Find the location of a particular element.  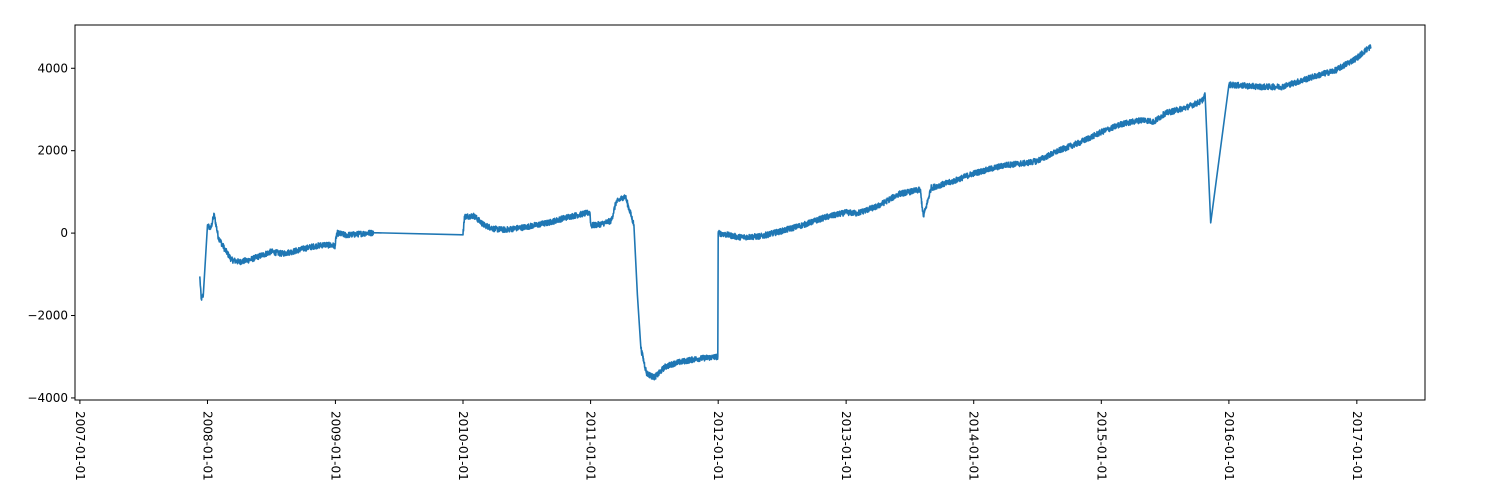

x-tick-label: 2011-01-01 is located at coordinates (591, 446).